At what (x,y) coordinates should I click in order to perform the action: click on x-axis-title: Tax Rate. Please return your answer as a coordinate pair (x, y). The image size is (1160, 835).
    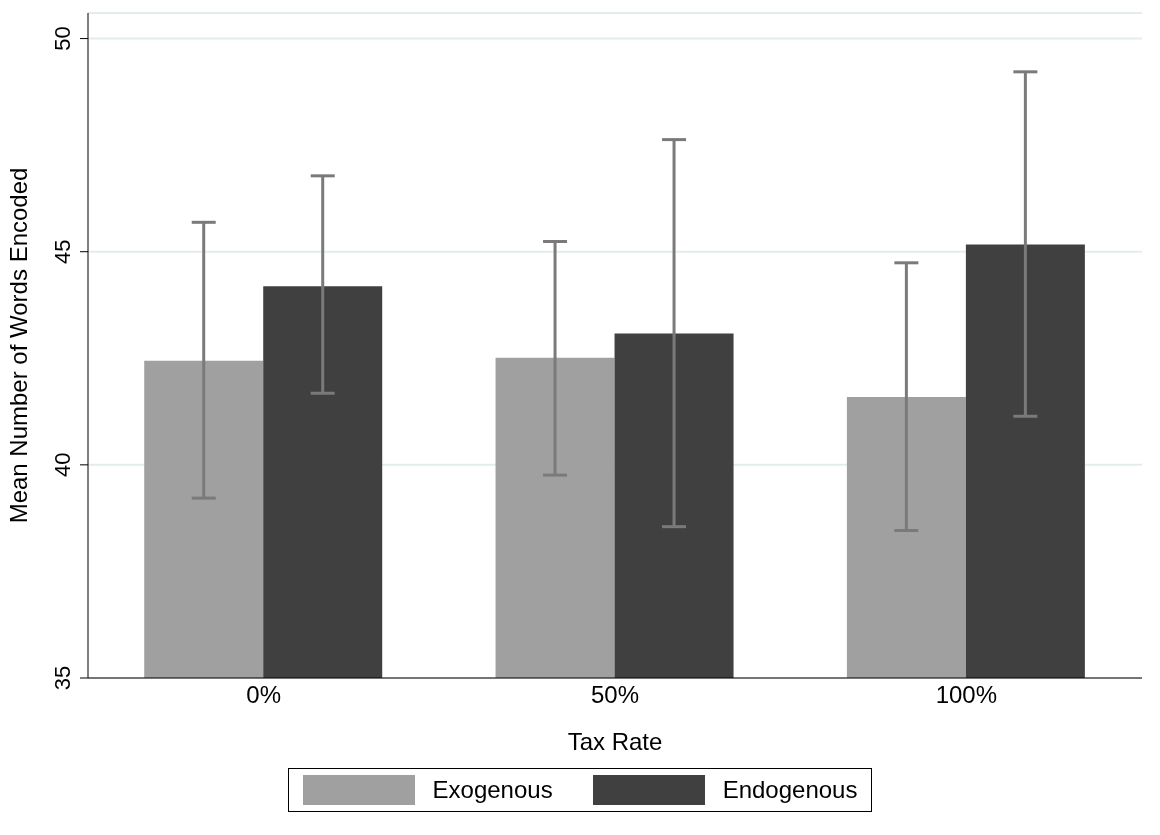
    Looking at the image, I should click on (615, 741).